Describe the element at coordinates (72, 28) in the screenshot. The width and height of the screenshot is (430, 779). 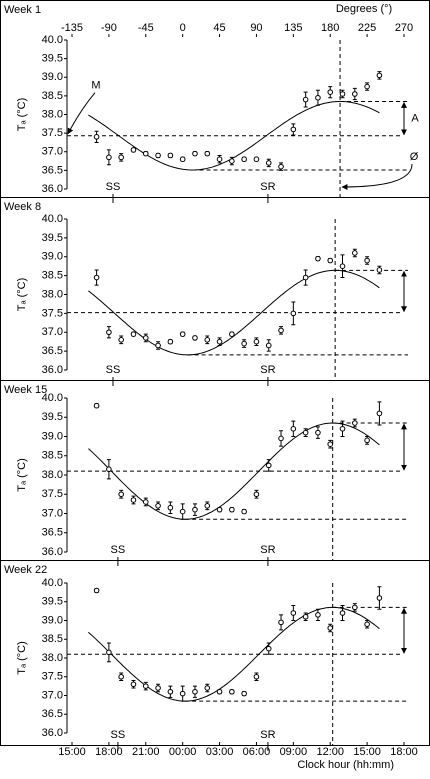
I see `top-tick-label: -135` at that location.